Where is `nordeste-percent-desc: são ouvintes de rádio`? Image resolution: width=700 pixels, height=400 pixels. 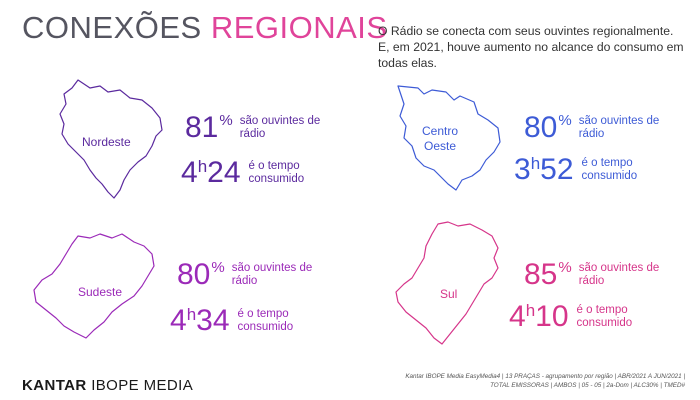
nordeste-percent-desc: são ouvintes de rádio is located at coordinates (280, 127).